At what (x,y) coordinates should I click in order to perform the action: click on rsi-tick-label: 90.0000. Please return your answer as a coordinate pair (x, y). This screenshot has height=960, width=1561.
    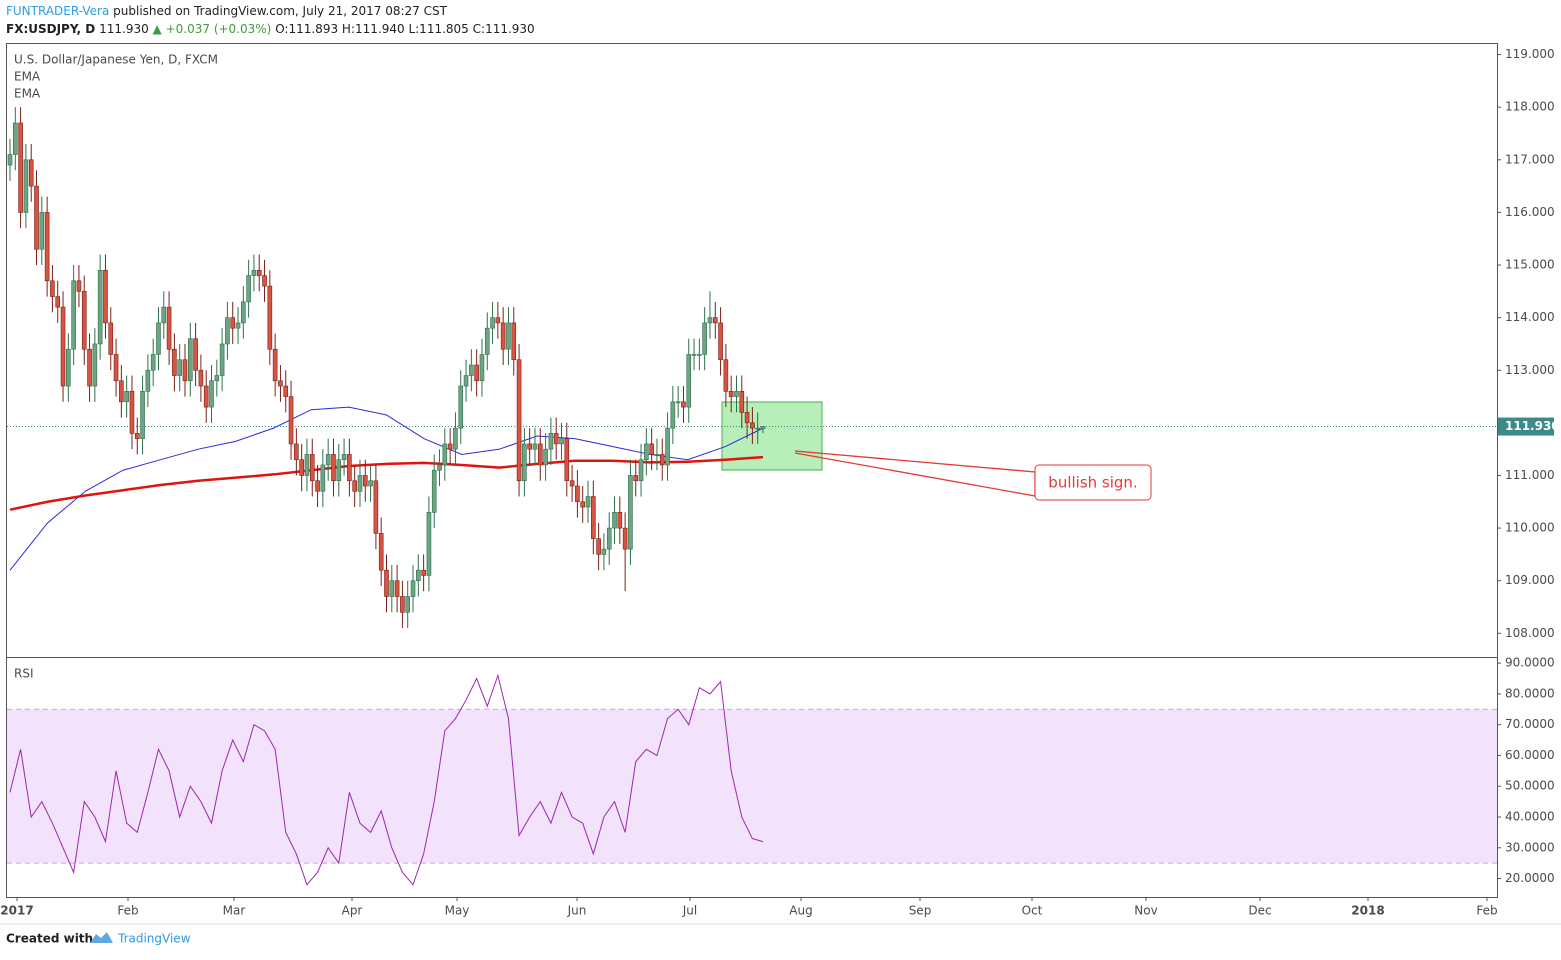
    Looking at the image, I should click on (1530, 663).